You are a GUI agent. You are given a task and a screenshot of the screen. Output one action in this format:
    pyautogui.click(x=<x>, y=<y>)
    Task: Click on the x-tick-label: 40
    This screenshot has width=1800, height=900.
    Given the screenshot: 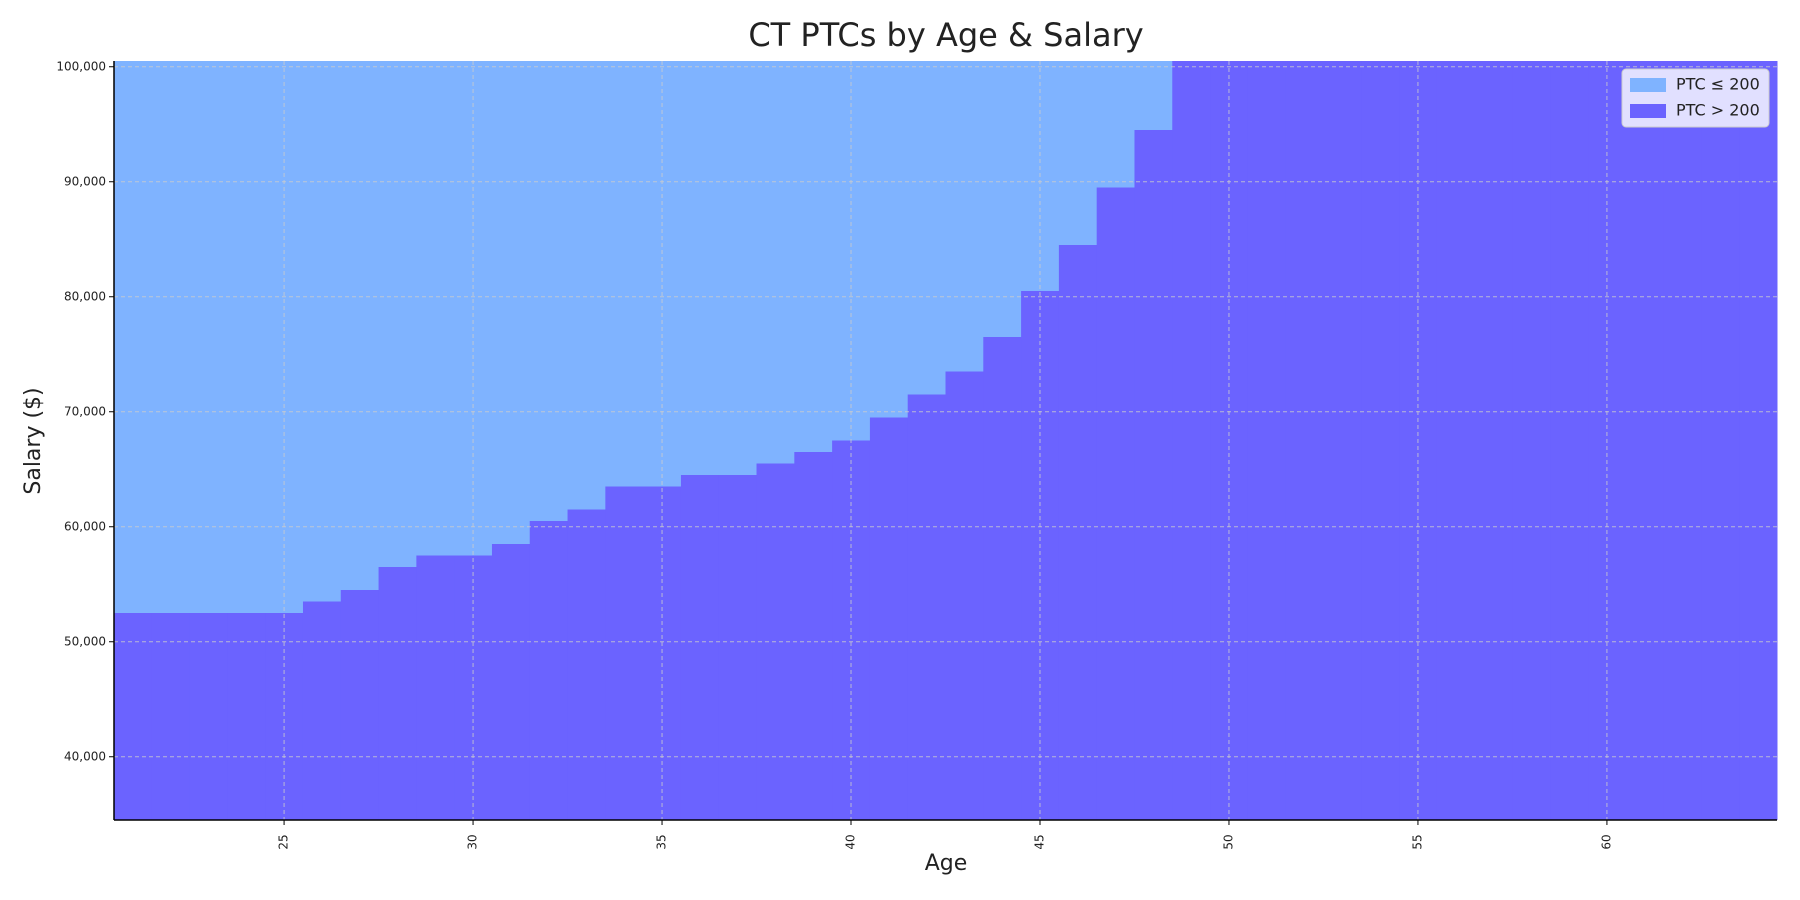 What is the action you would take?
    pyautogui.click(x=851, y=841)
    